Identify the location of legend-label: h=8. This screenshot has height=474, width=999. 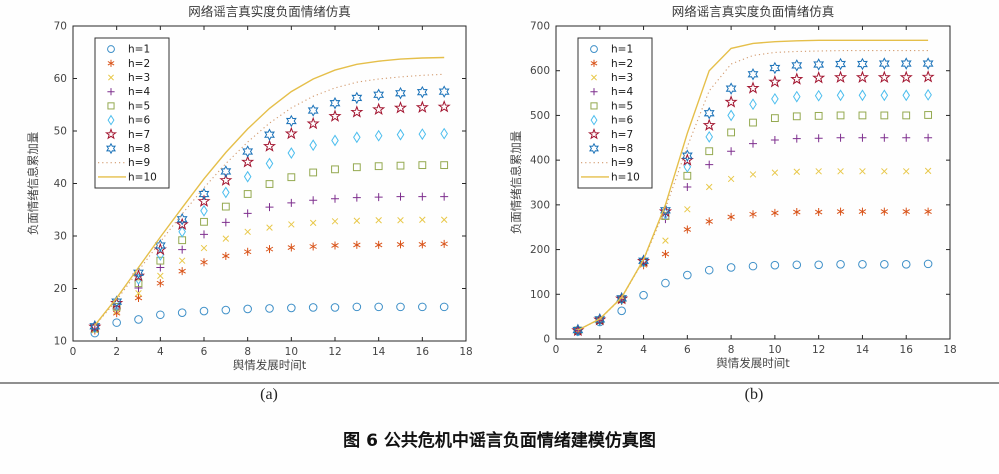
(139, 149).